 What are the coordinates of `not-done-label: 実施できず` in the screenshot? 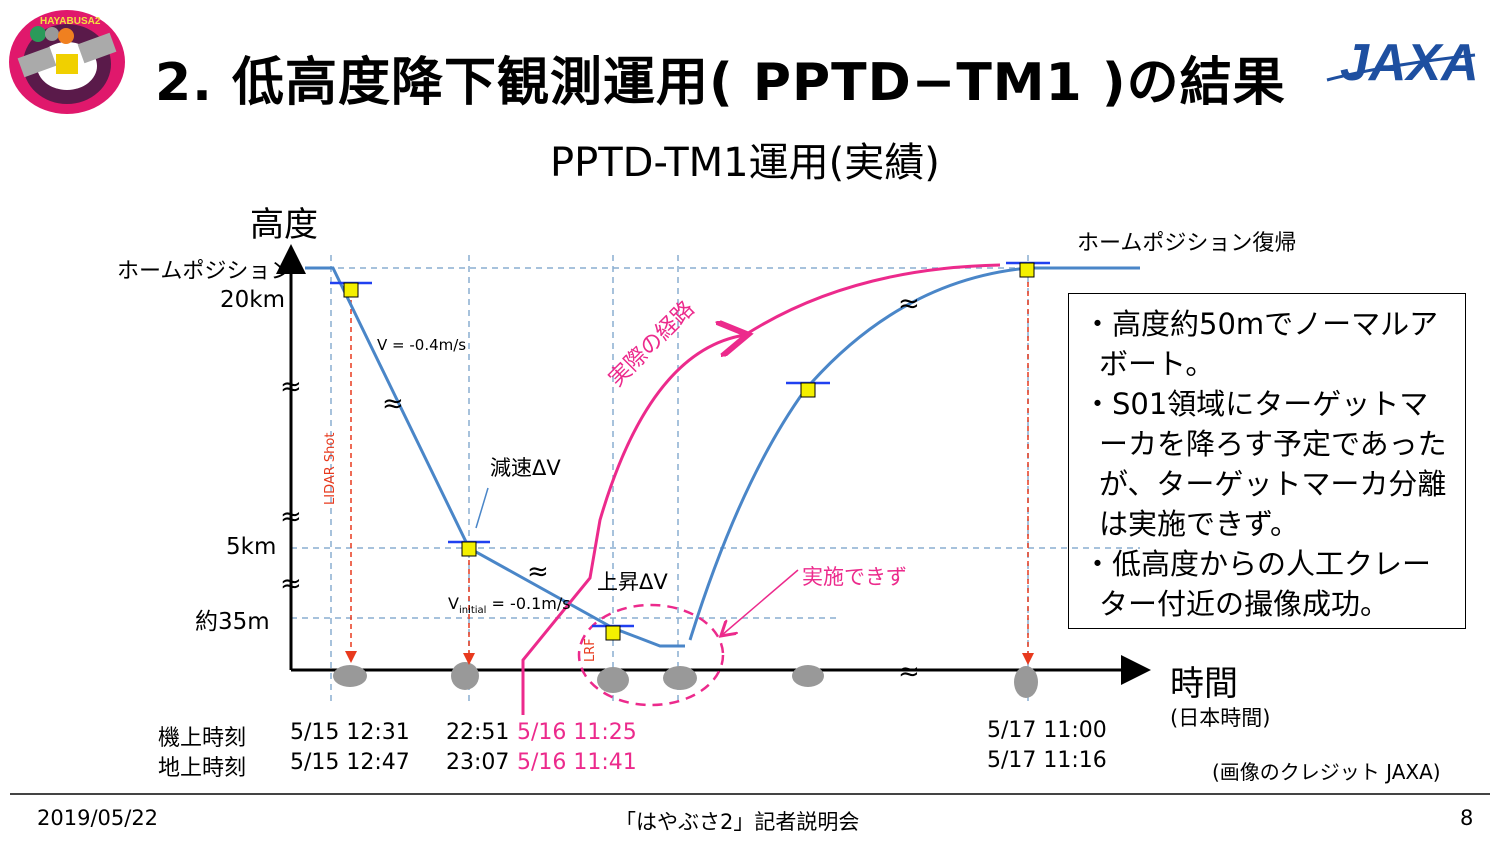 It's located at (854, 577).